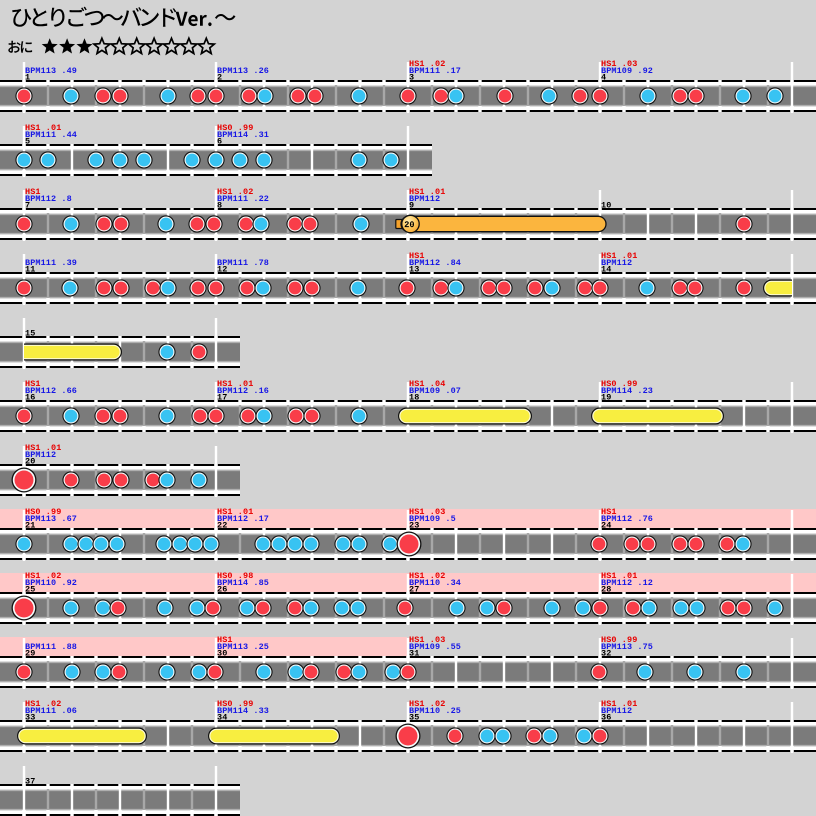 The image size is (816, 816). What do you see at coordinates (435, 647) in the screenshot?
I see `svg-text: BPM109 .55` at bounding box center [435, 647].